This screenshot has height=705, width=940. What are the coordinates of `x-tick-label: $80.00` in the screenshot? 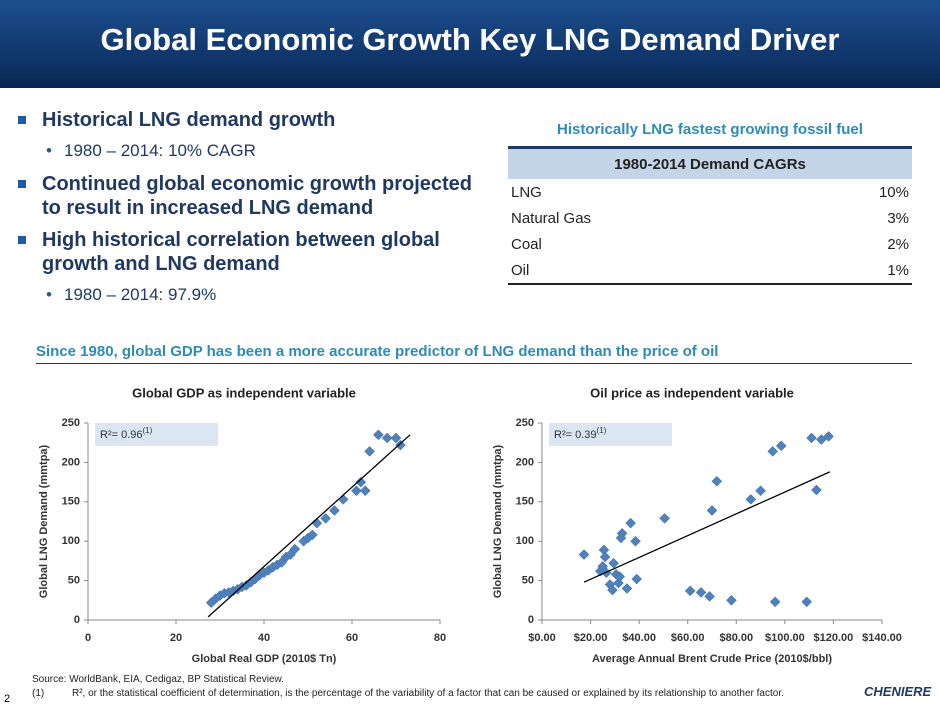 It's located at (736, 638).